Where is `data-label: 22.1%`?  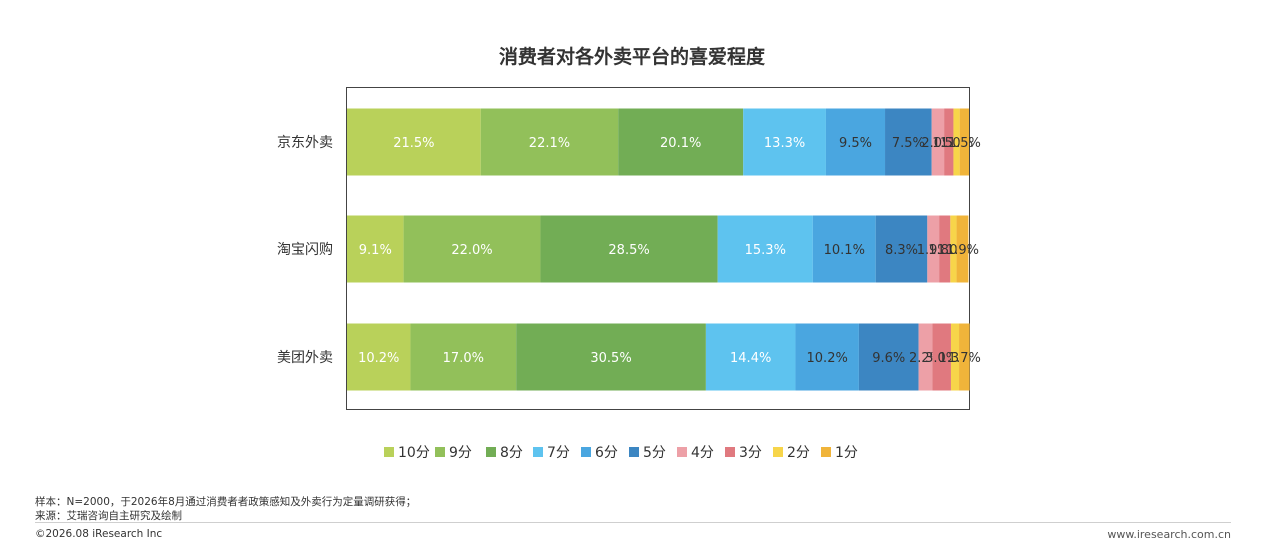 data-label: 22.1% is located at coordinates (549, 143).